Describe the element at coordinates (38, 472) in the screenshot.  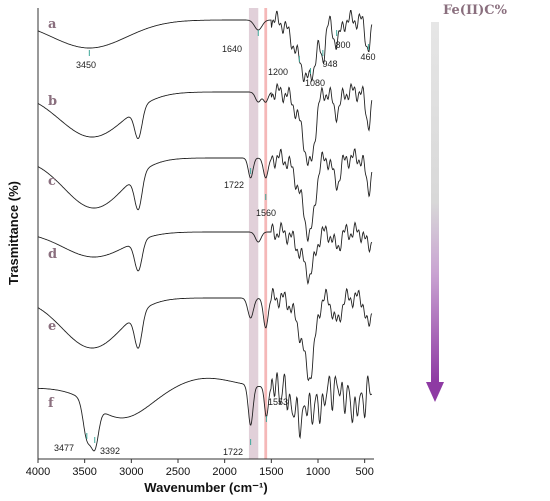
I see `x-tick-label: 4000` at that location.